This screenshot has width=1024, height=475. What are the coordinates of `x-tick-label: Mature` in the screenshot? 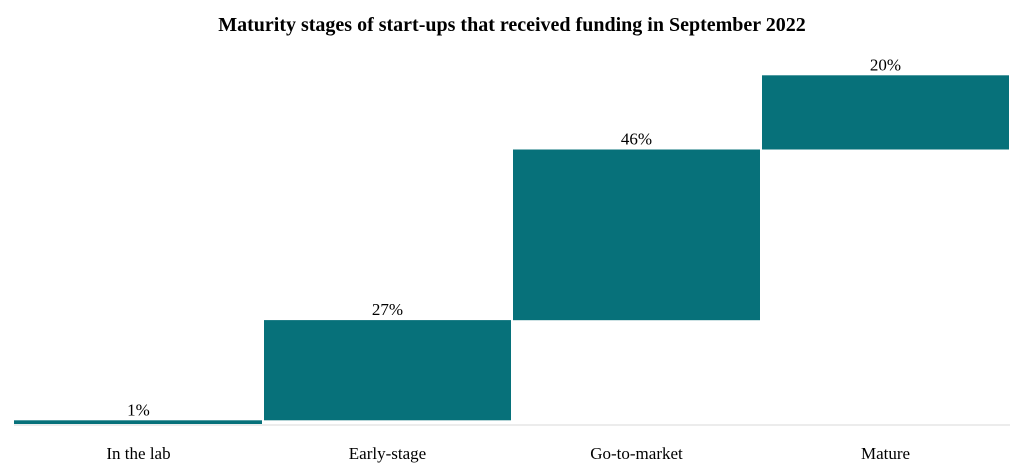 It's located at (885, 453).